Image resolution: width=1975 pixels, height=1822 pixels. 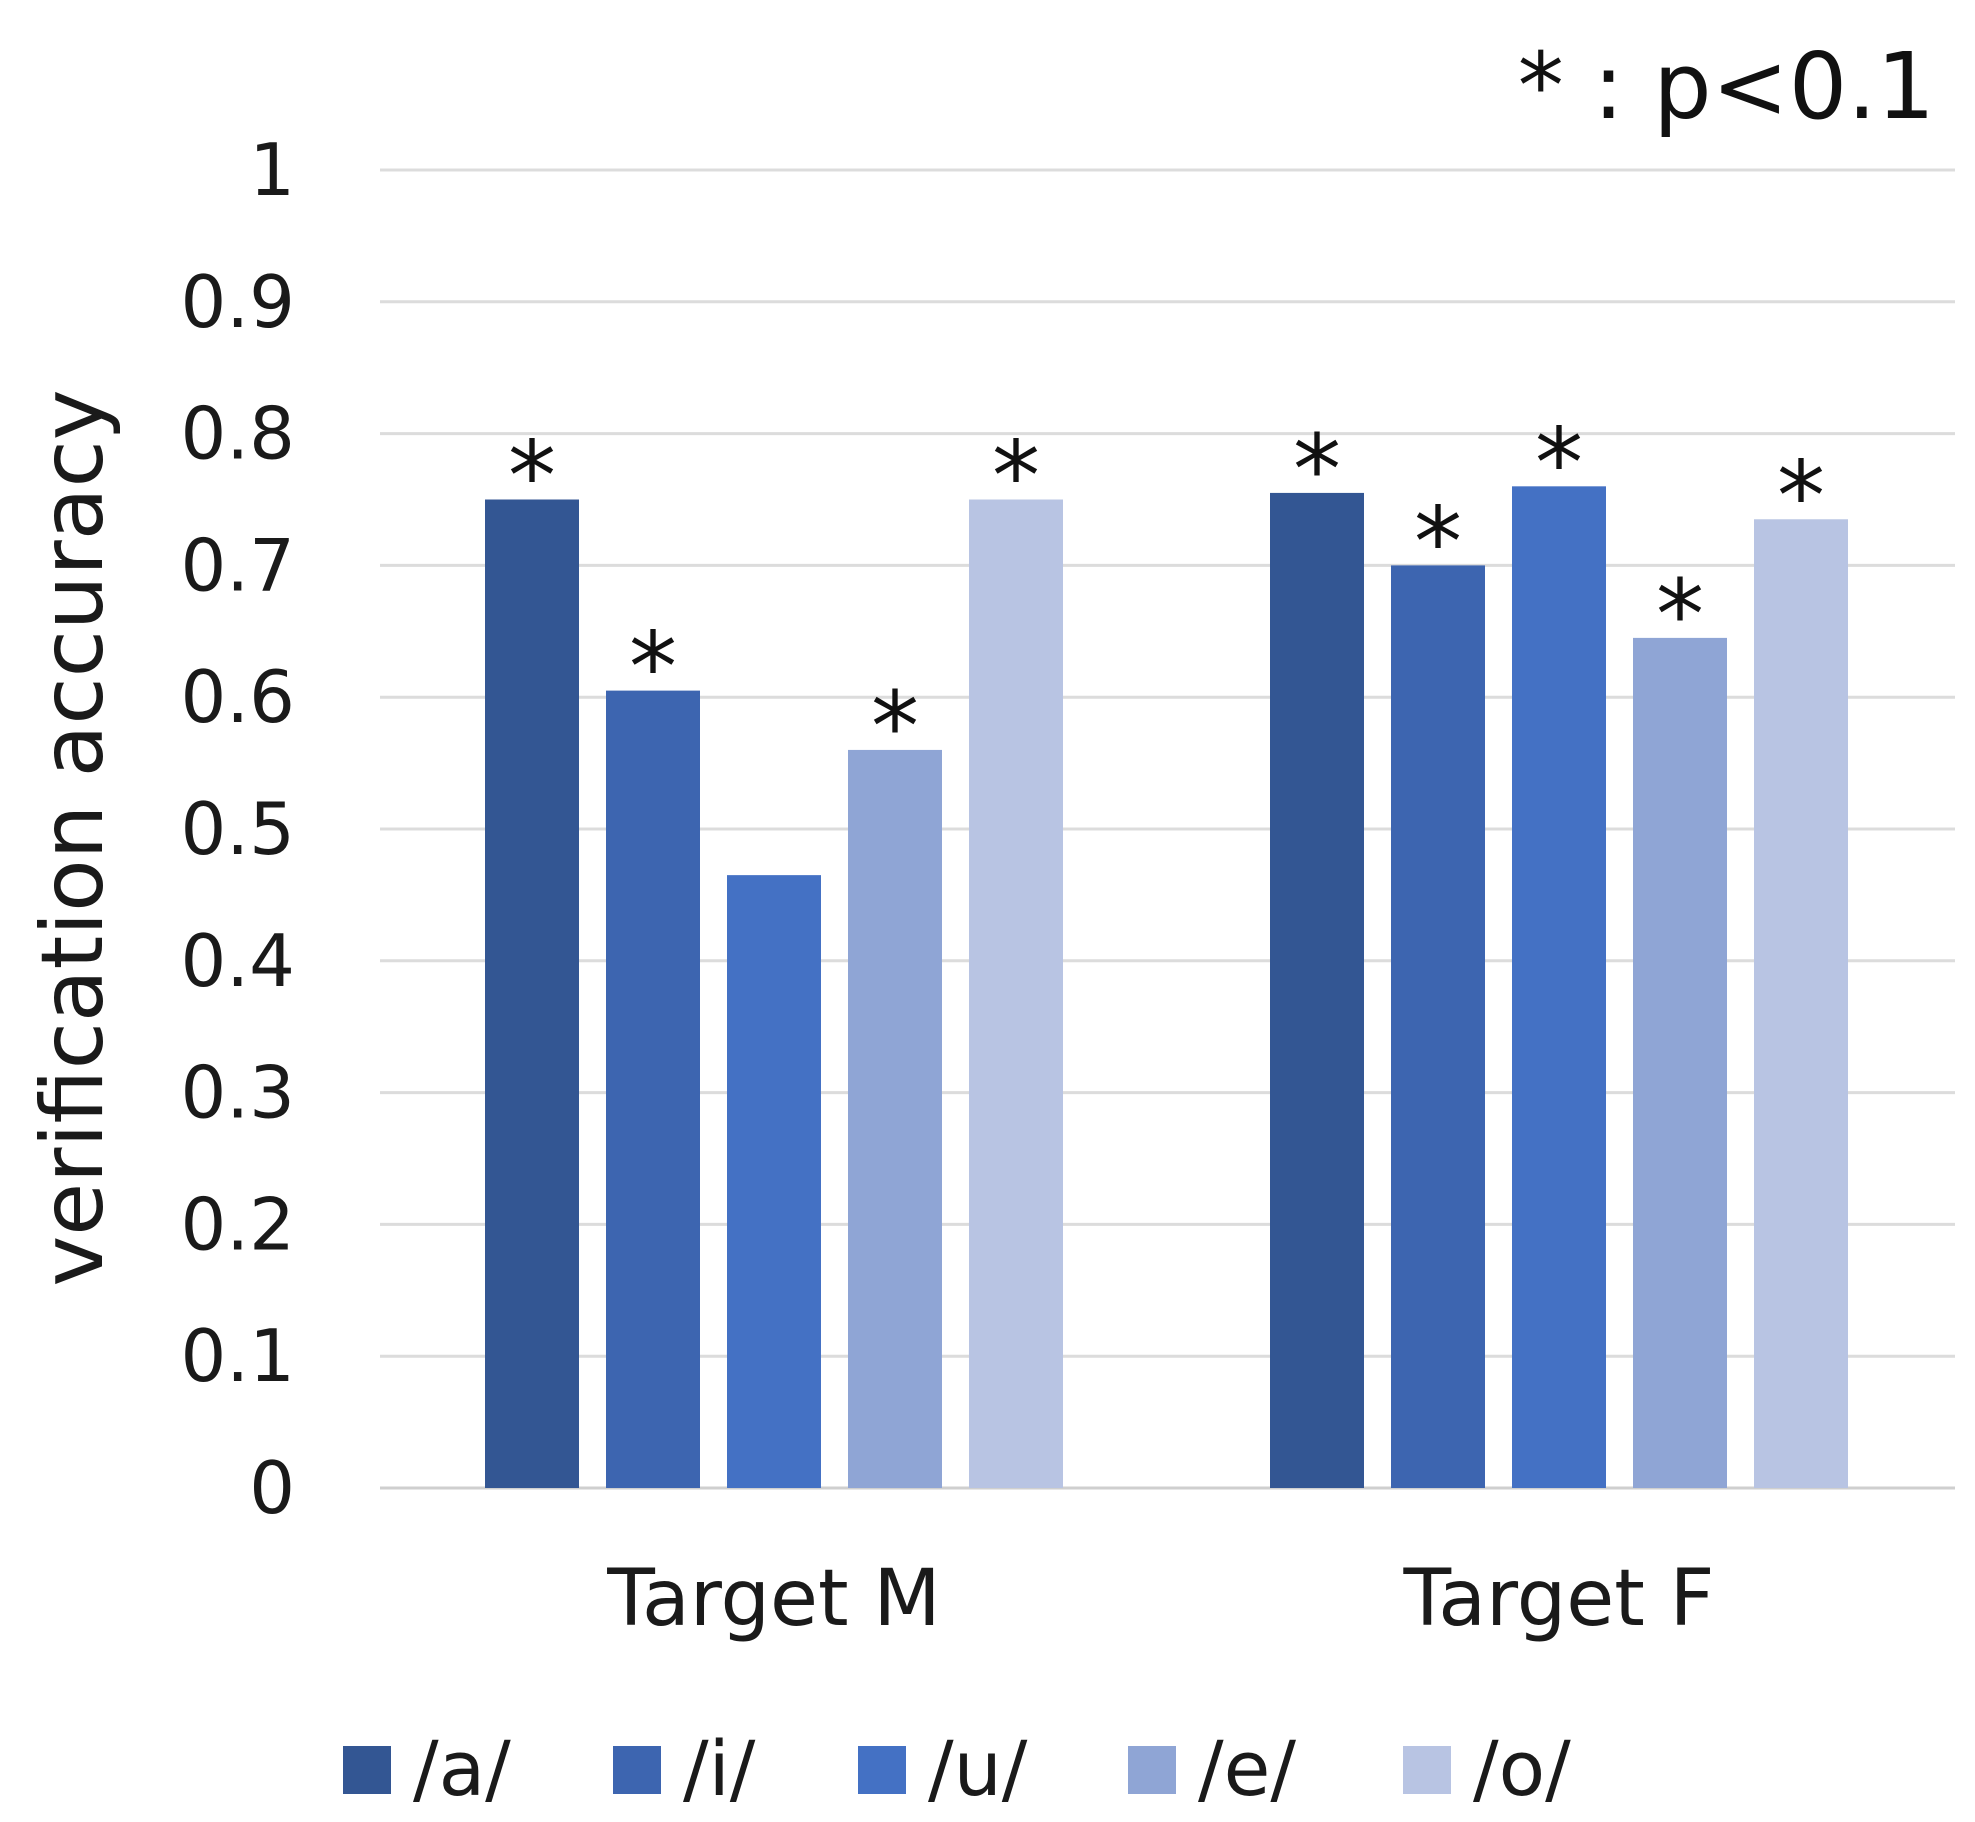 I want to click on legend-label: /i/, so click(x=719, y=1768).